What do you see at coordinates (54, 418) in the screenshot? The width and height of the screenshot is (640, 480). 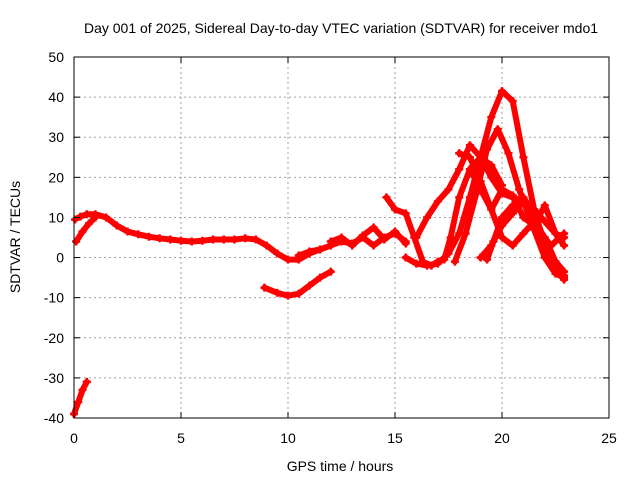 I see `y-tick-label: -40` at bounding box center [54, 418].